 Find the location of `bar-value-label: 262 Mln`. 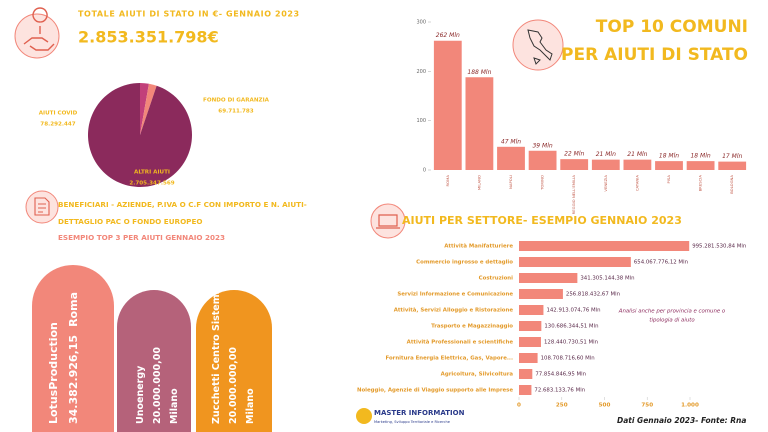

bar-value-label: 262 Mln is located at coordinates (448, 35).